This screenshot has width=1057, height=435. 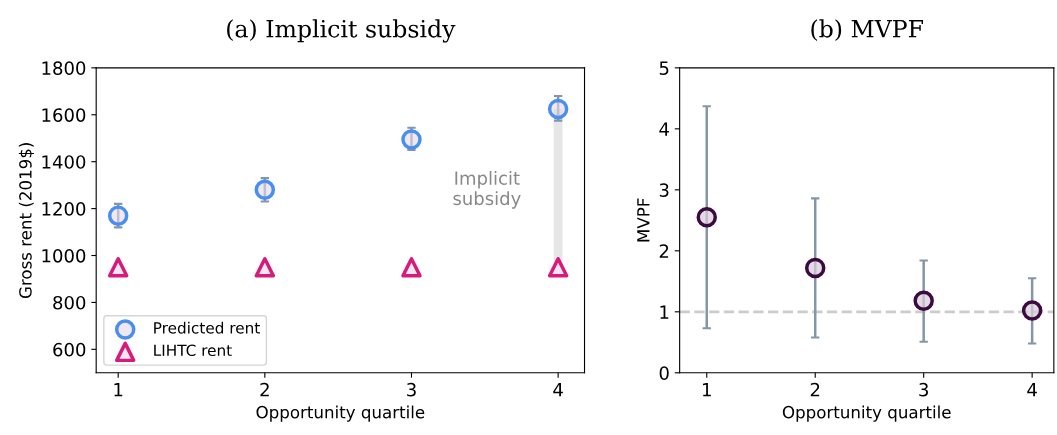 What do you see at coordinates (26, 221) in the screenshot?
I see `y-axis-title: Gross rent (2019$)` at bounding box center [26, 221].